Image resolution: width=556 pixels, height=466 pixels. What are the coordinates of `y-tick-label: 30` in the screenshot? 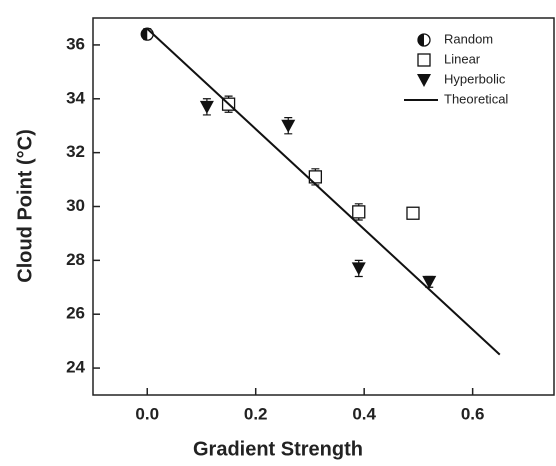 It's located at (75, 205).